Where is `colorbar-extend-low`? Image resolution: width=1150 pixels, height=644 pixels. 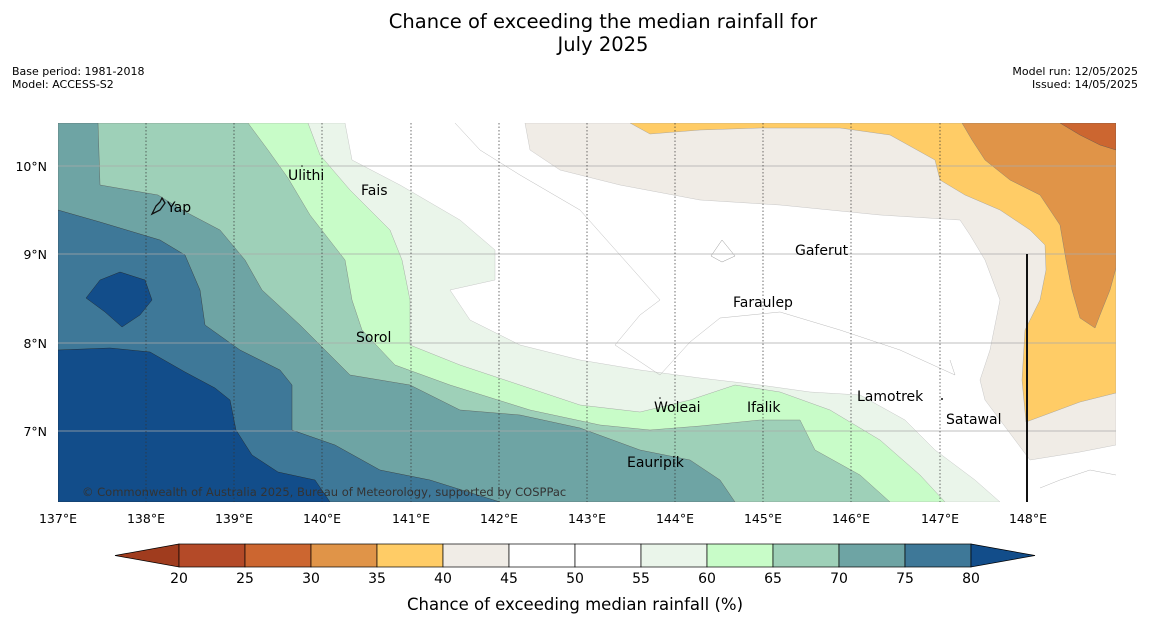 colorbar-extend-low is located at coordinates (147, 555).